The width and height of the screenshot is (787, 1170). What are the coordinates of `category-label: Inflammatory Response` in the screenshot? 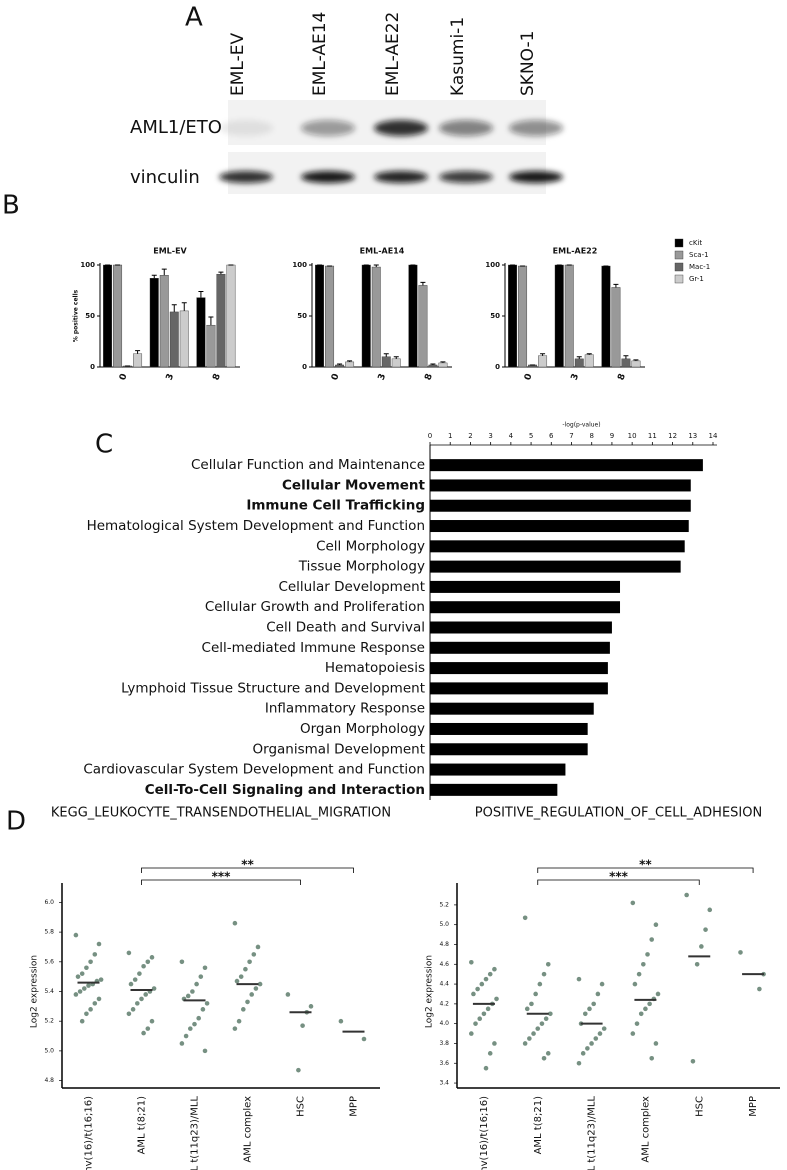 It's located at (345, 709).